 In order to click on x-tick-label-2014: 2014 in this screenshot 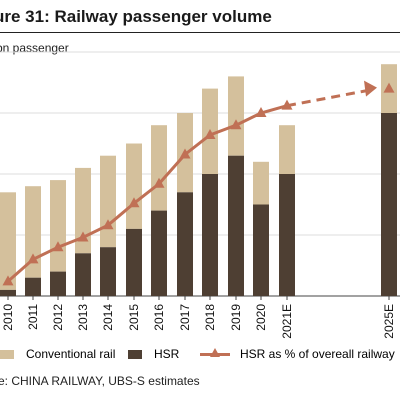, I will do `click(108, 317)`.